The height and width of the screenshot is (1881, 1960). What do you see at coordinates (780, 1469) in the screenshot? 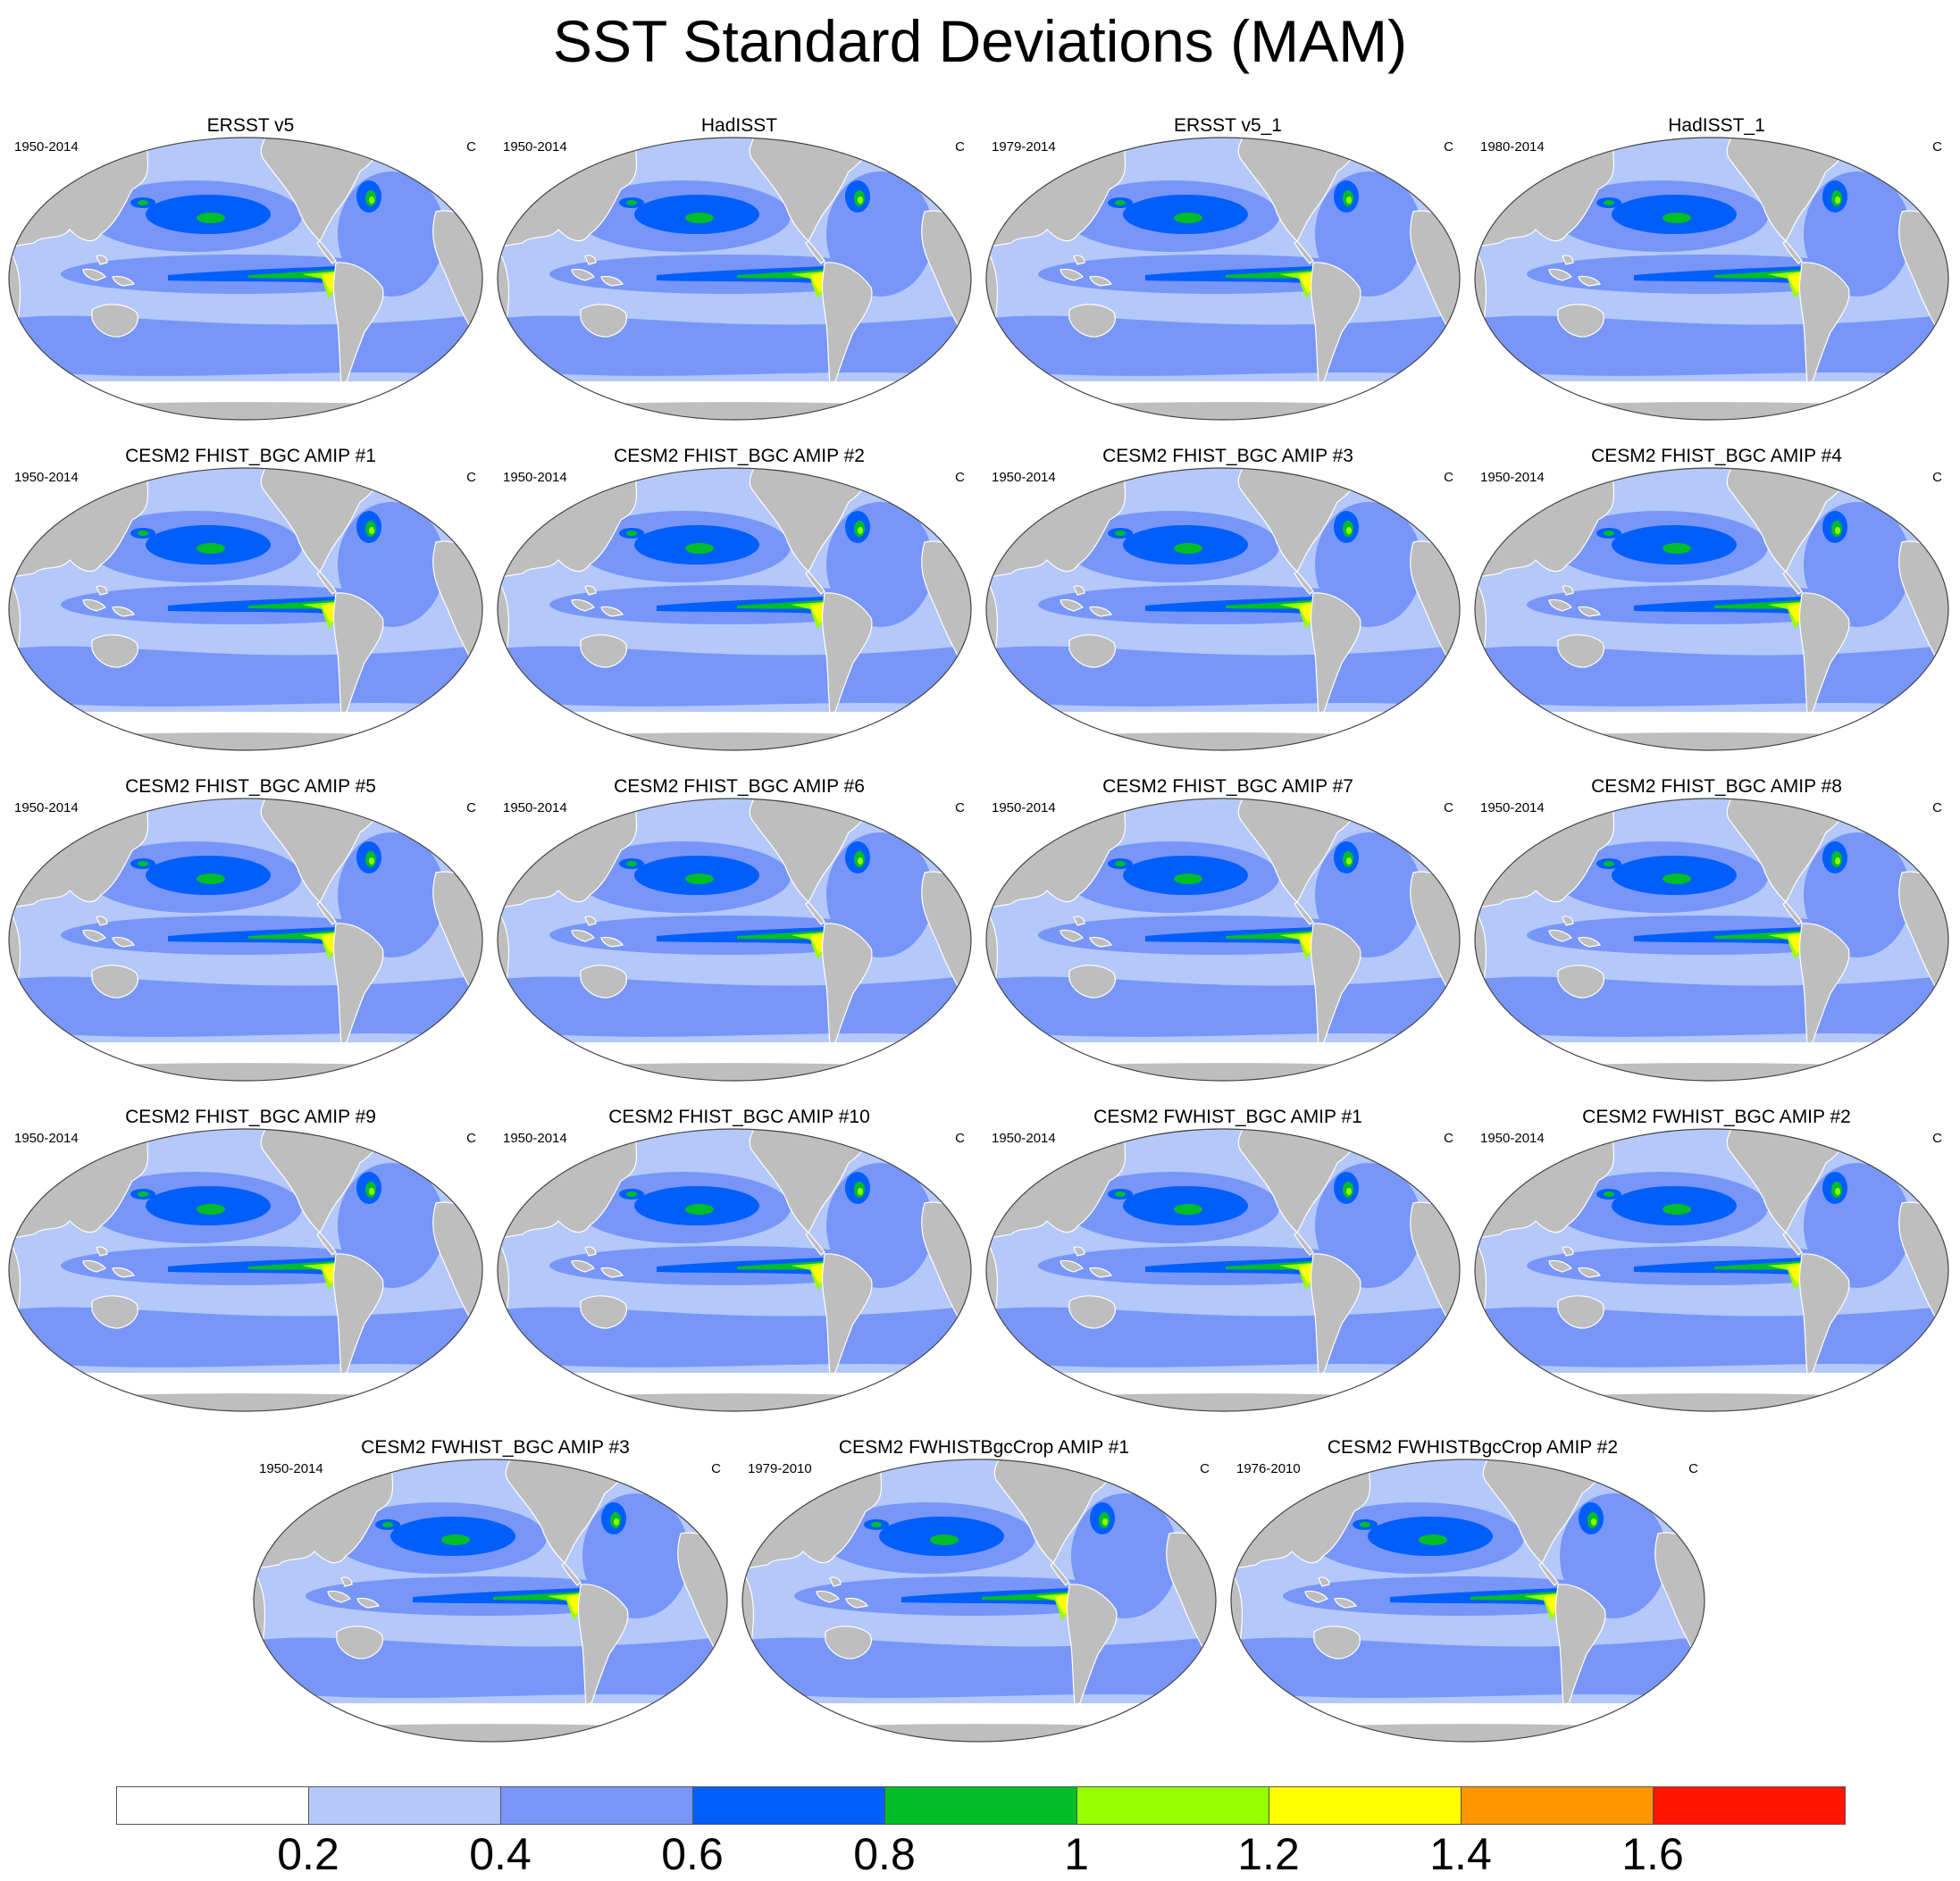
I see `panel-year-range: 1979-2010` at bounding box center [780, 1469].